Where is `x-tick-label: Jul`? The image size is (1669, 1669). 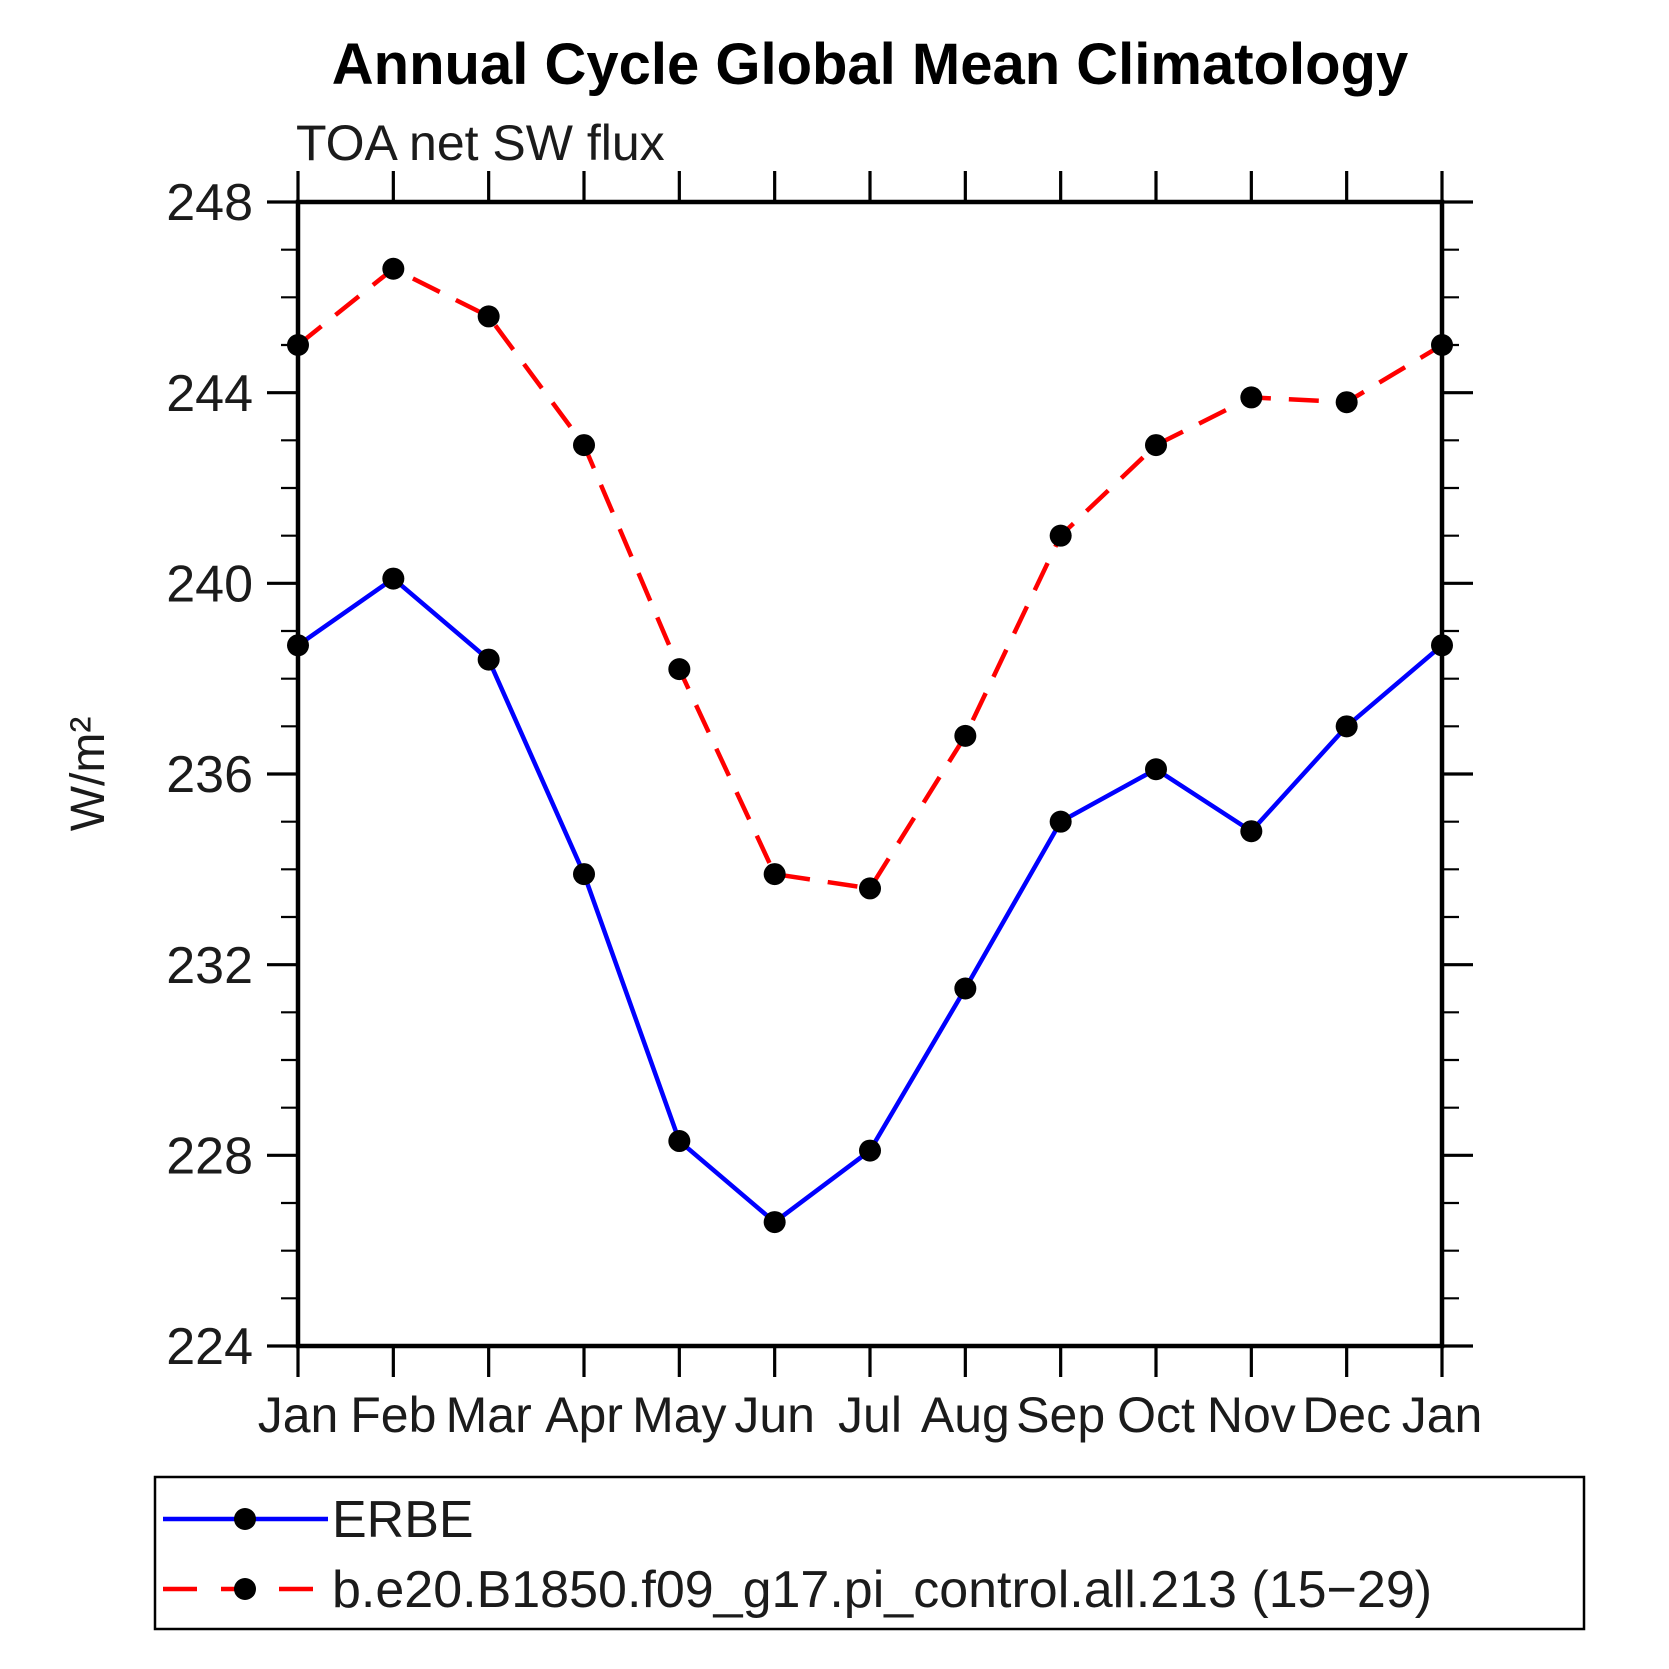
x-tick-label: Jul is located at coordinates (870, 1415).